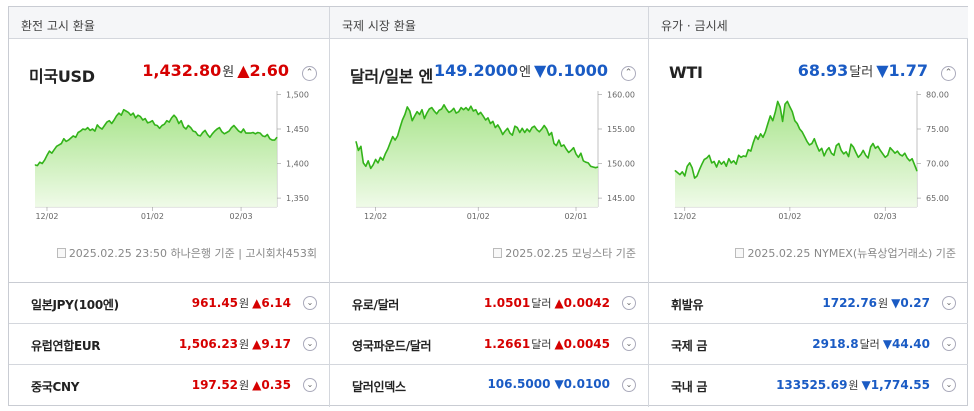  What do you see at coordinates (808, 23) in the screenshot?
I see `section-header: 유가 · 금시세` at bounding box center [808, 23].